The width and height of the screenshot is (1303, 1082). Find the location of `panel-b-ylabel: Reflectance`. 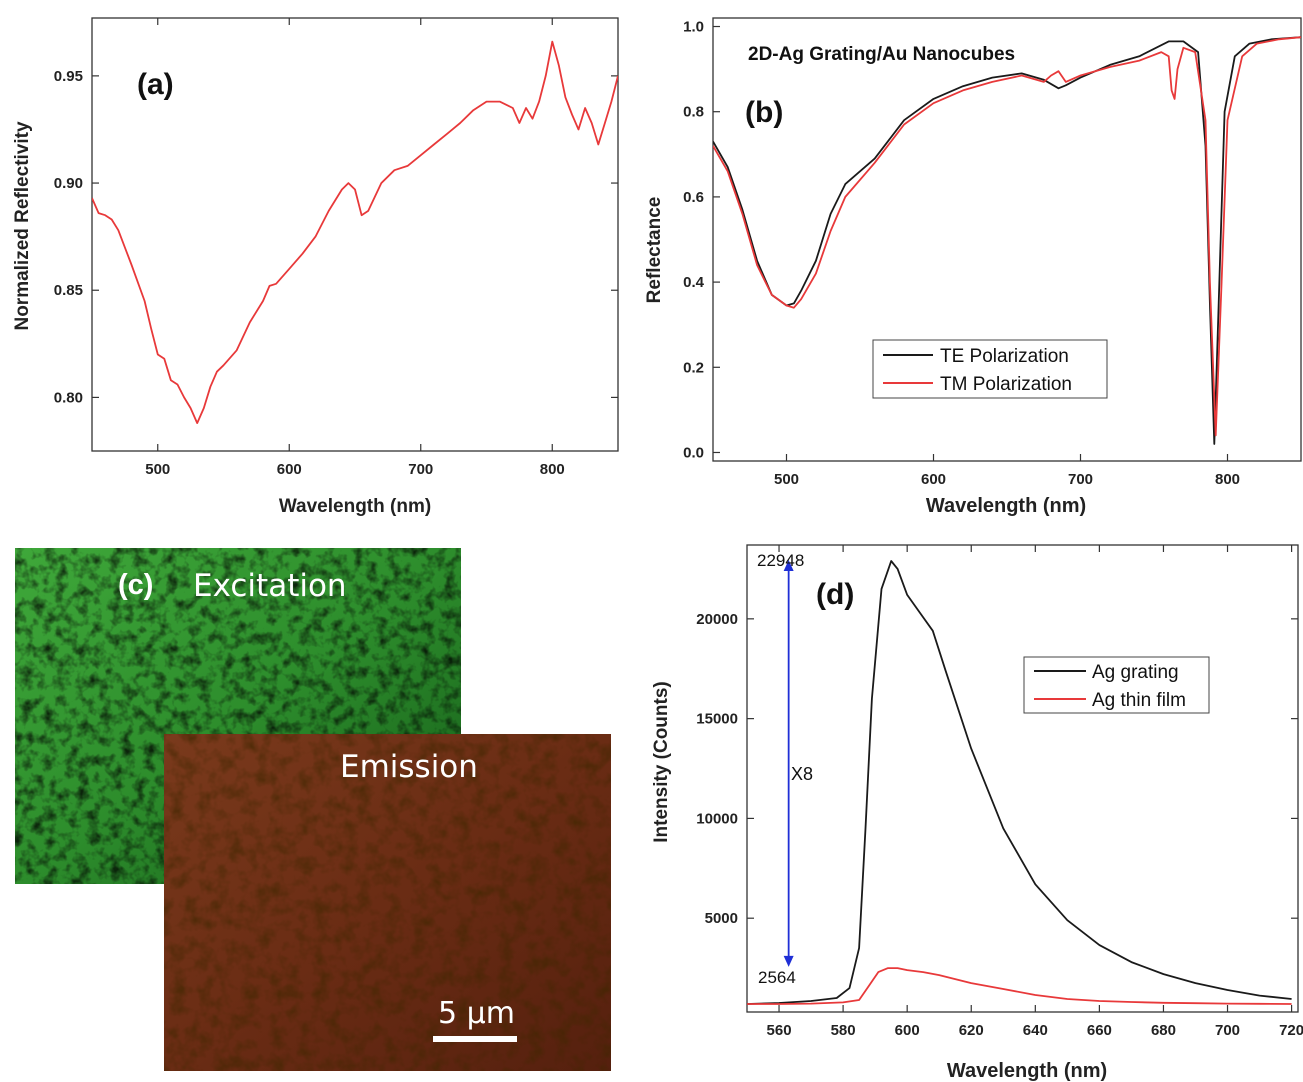

panel-b-ylabel: Reflectance is located at coordinates (654, 250).